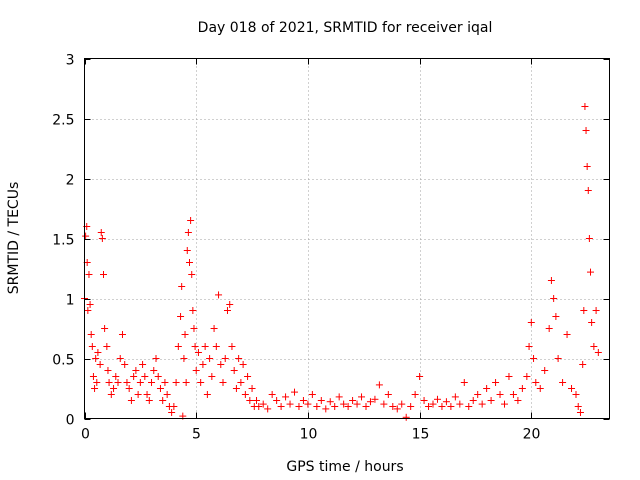  Describe the element at coordinates (14, 238) in the screenshot. I see `y-axis-label: SRMTID / TECUs` at that location.